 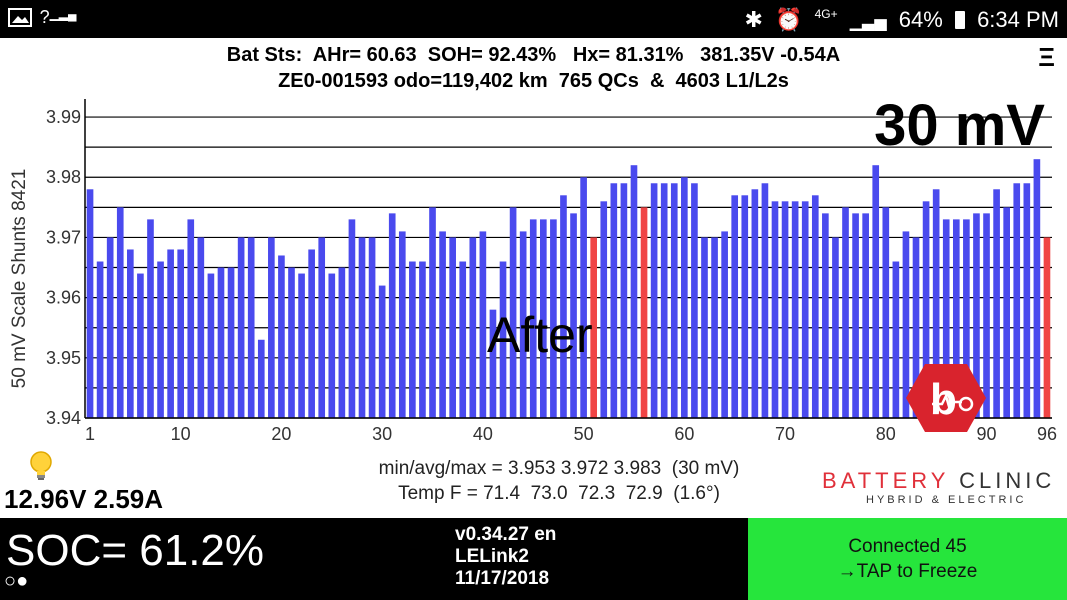 What do you see at coordinates (946, 500) in the screenshot?
I see `brand-tagline: HYBRID & ELECTRIC` at bounding box center [946, 500].